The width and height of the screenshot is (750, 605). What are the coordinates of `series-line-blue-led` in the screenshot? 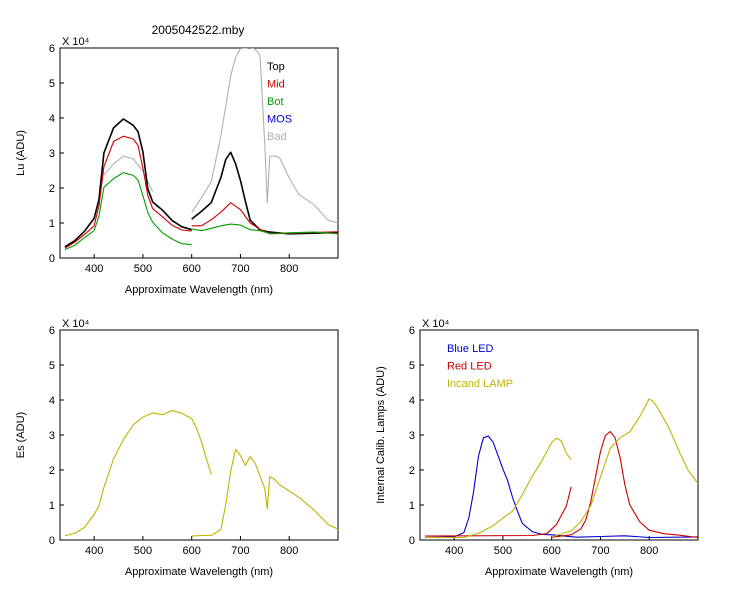 It's located at (561, 487).